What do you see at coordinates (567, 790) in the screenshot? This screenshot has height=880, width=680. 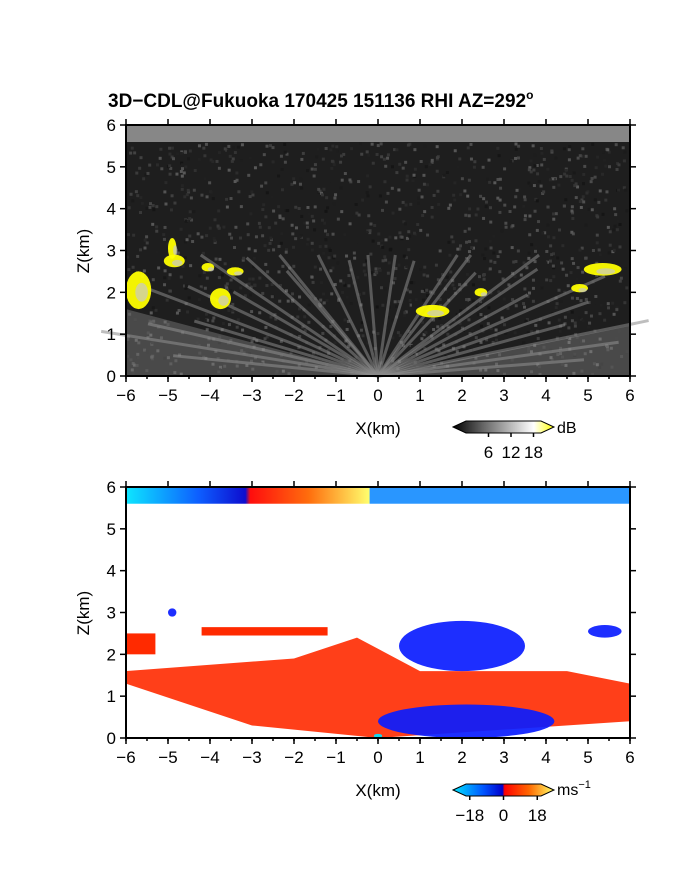 I see `velocity-colorbar-unit-base: ms` at bounding box center [567, 790].